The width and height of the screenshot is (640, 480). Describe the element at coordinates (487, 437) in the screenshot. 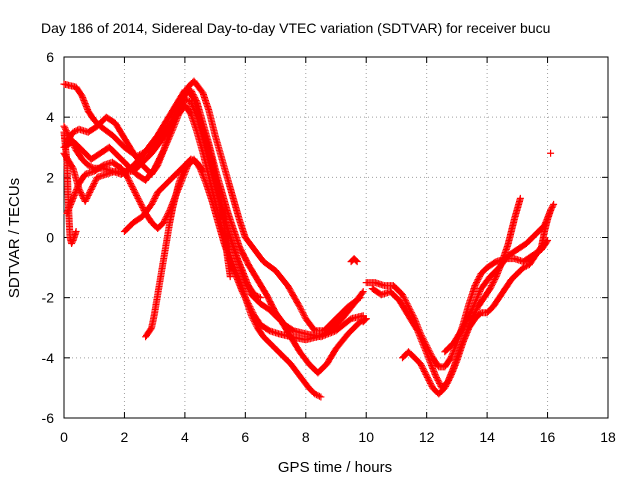

I see `x-tick-label: 14` at that location.